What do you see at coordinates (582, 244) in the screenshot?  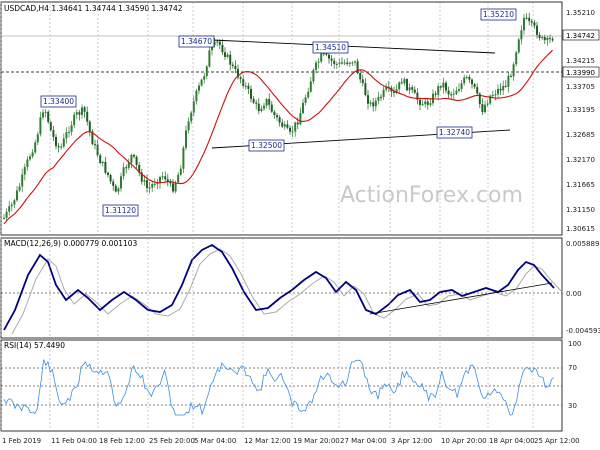 I see `macd-tick: 0.005889` at bounding box center [582, 244].